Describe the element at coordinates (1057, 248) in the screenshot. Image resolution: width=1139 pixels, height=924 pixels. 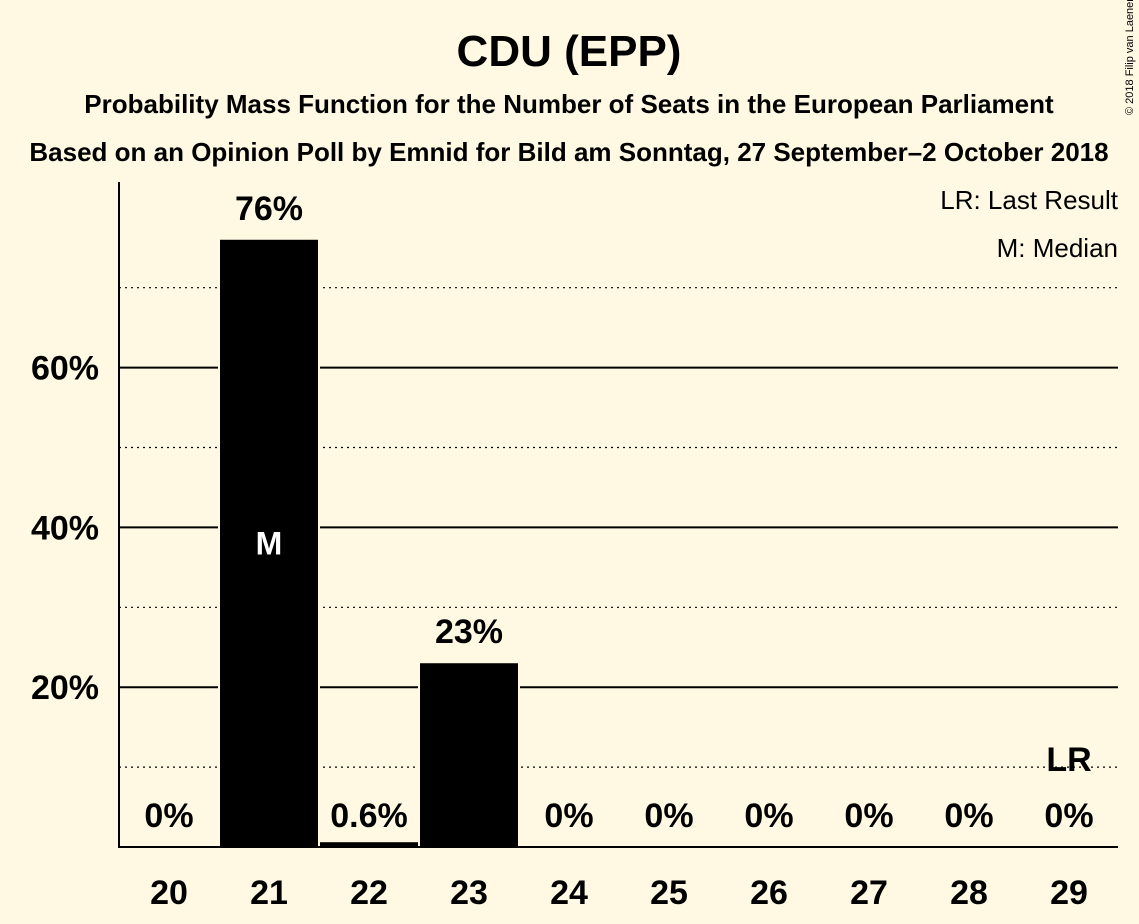
I see `legend-median: M: Median` at that location.